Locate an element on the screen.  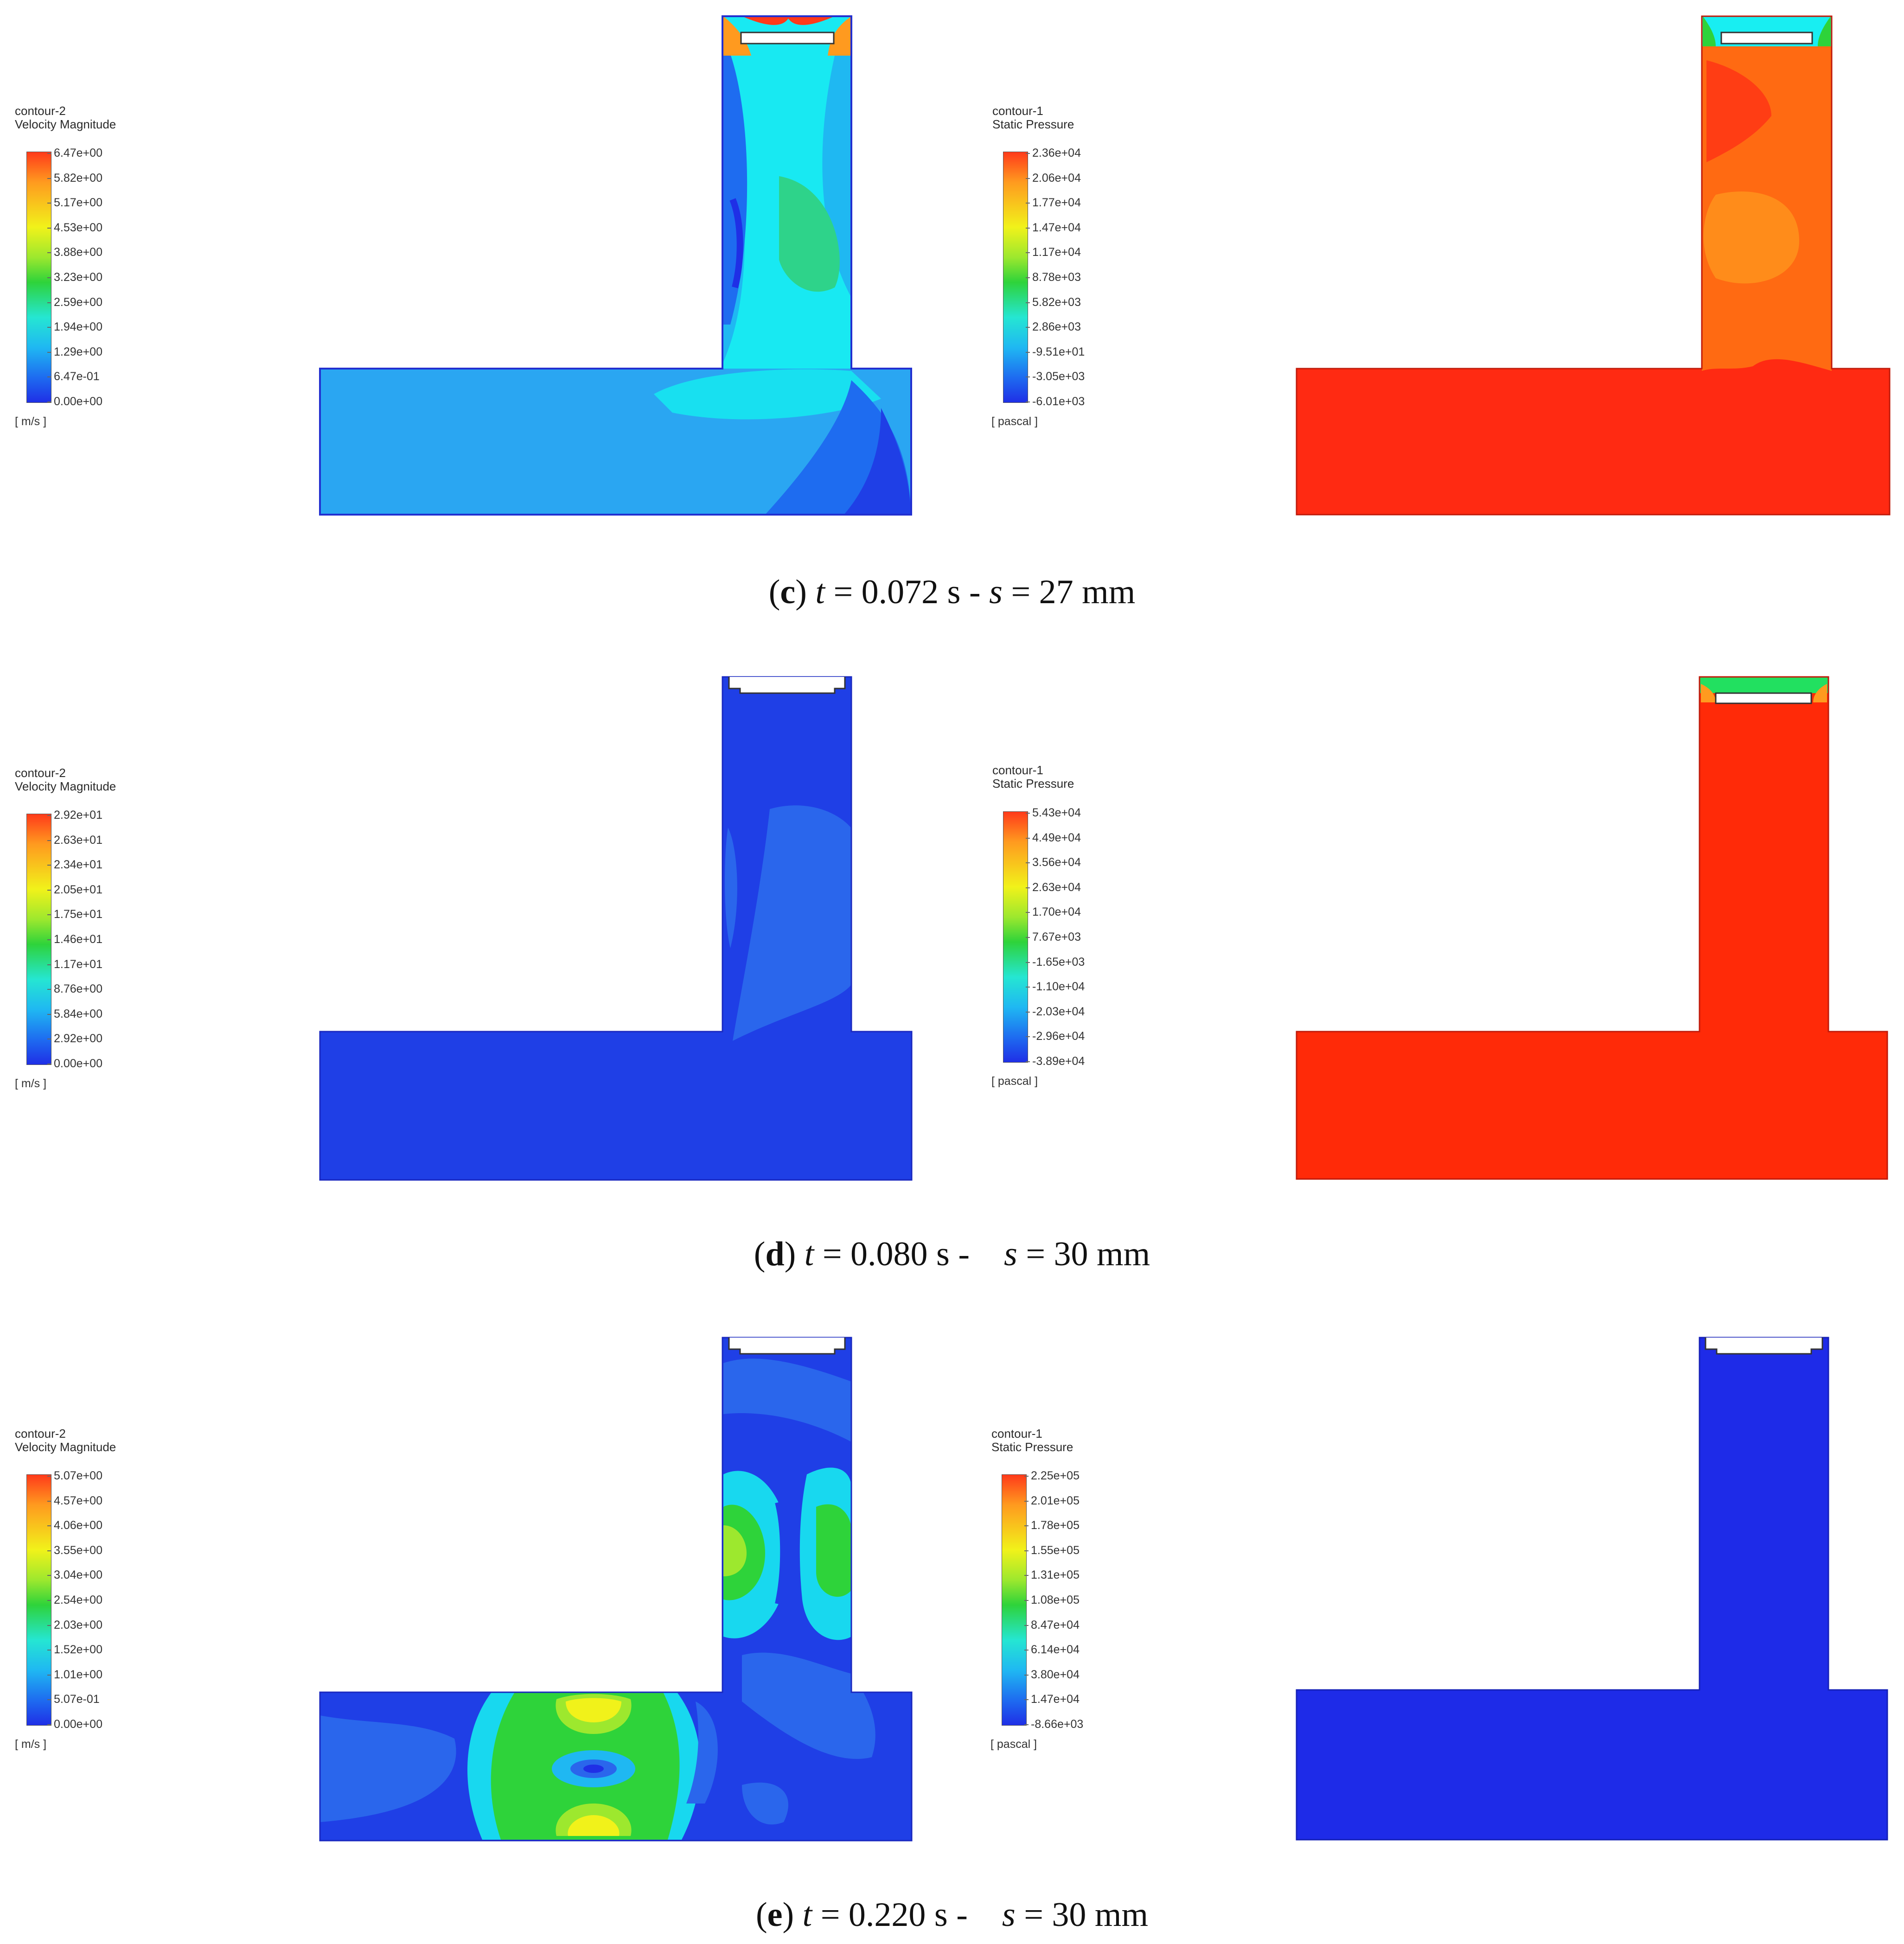
colorbar-tick-label: 5.07e-01 is located at coordinates (77, 1700).